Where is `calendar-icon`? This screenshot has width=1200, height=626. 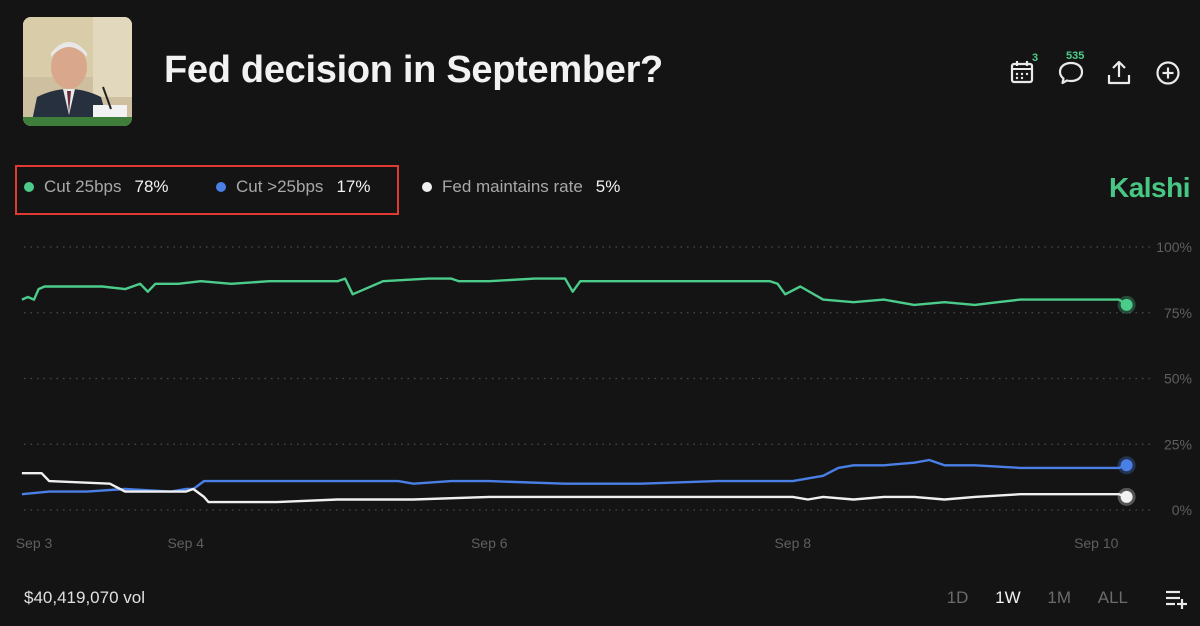 calendar-icon is located at coordinates (1022, 72).